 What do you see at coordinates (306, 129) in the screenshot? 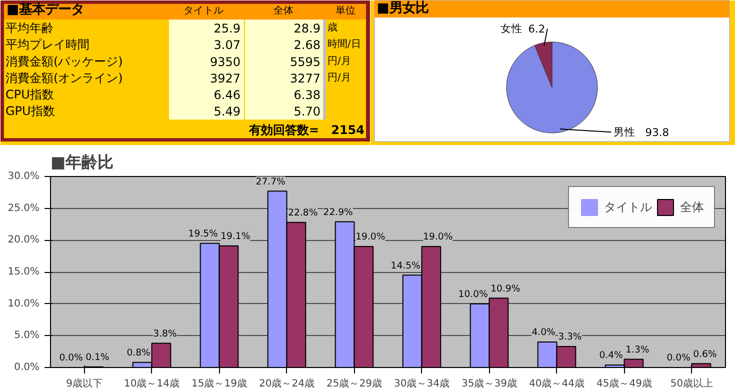
I see `text: 有効回答数= 2154` at bounding box center [306, 129].